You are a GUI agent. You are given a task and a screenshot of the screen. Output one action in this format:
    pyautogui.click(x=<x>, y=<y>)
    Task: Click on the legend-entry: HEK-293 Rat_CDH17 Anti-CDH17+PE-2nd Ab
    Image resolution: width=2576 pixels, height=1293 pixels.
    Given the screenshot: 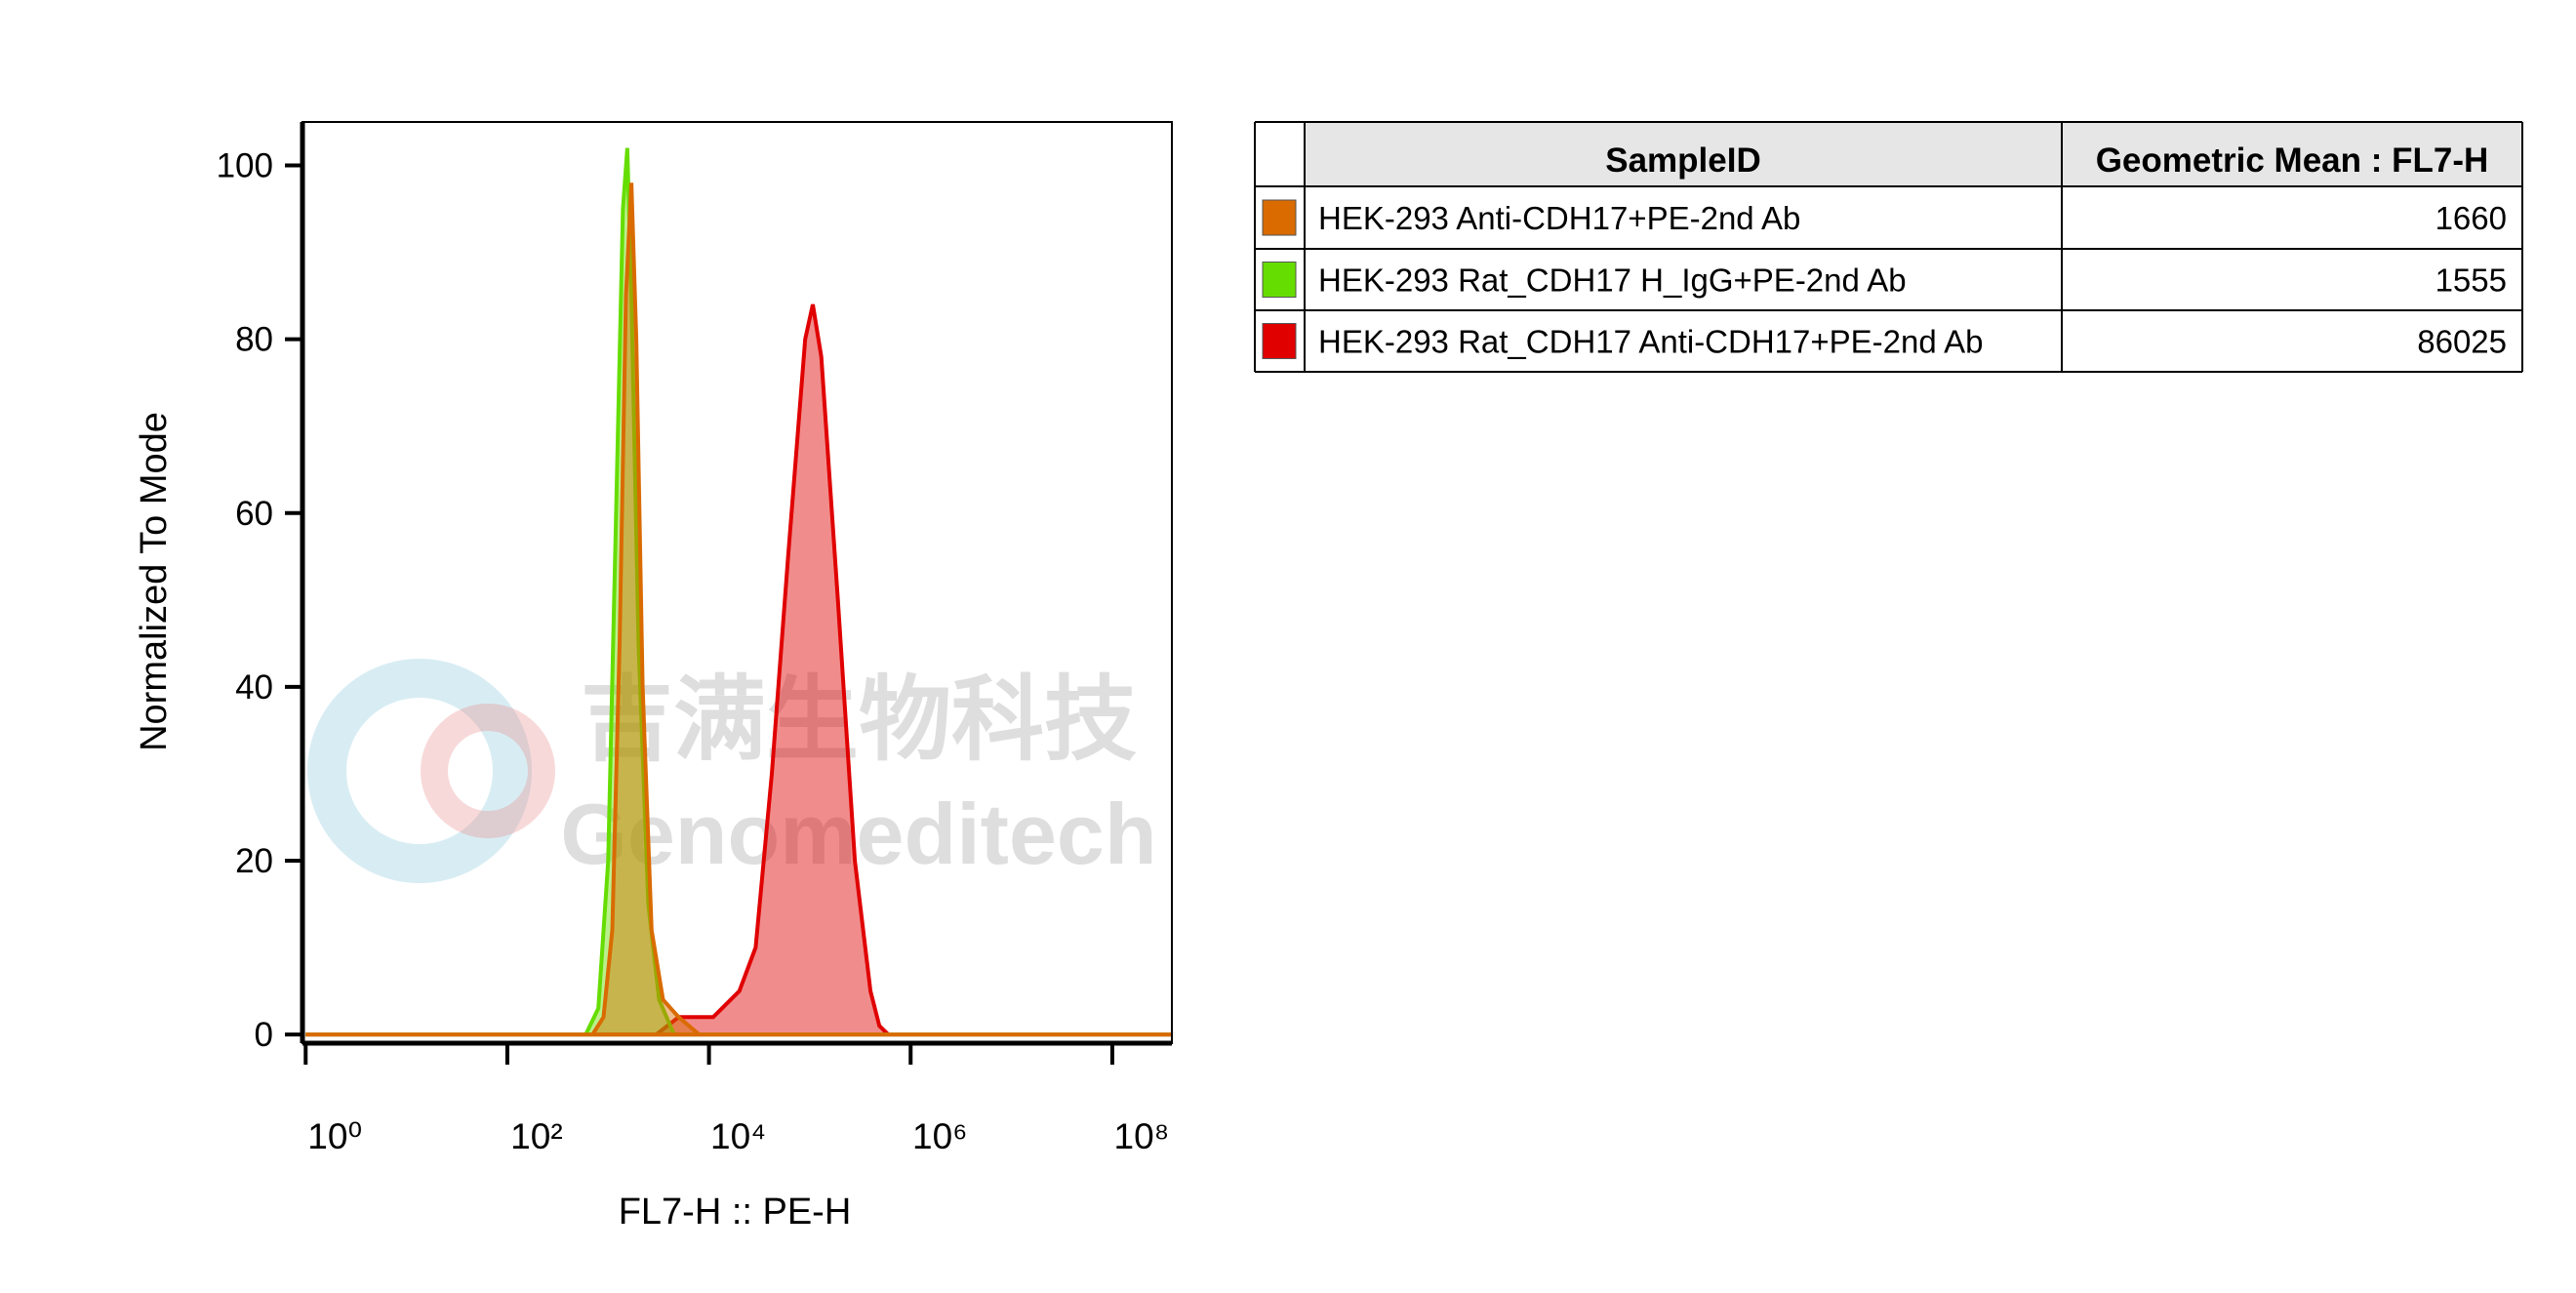 What is the action you would take?
    pyautogui.click(x=1650, y=342)
    